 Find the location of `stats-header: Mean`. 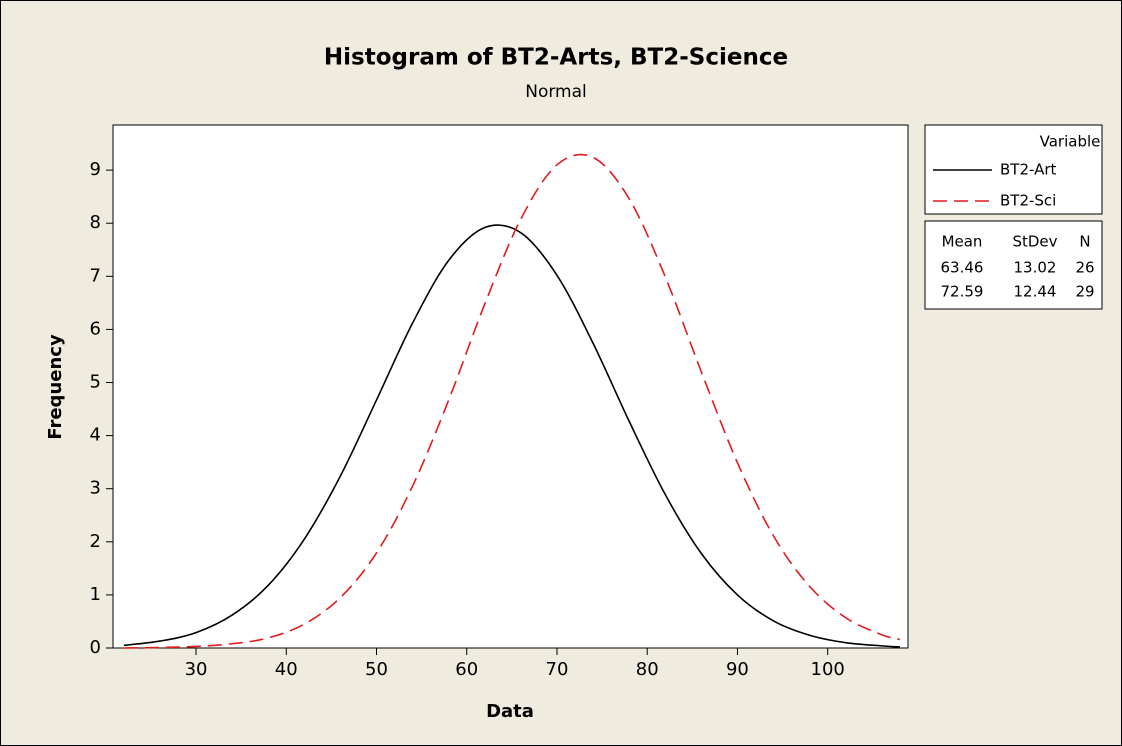

stats-header: Mean is located at coordinates (962, 242).